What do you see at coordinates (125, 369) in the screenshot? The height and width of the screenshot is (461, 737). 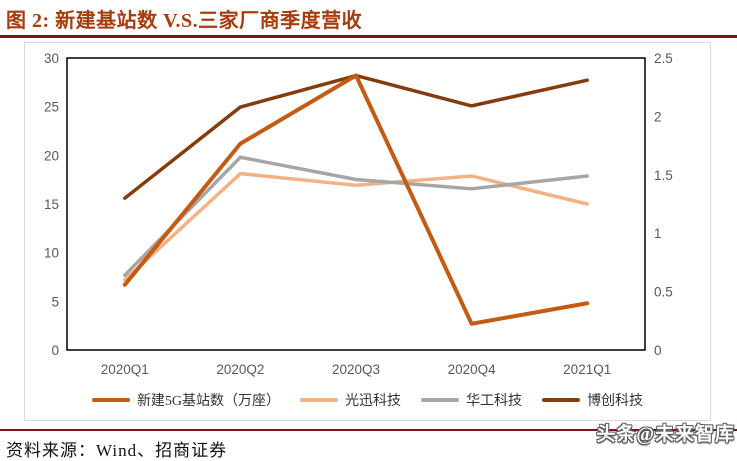 I see `x-axis-category-label: 2020Q1` at bounding box center [125, 369].